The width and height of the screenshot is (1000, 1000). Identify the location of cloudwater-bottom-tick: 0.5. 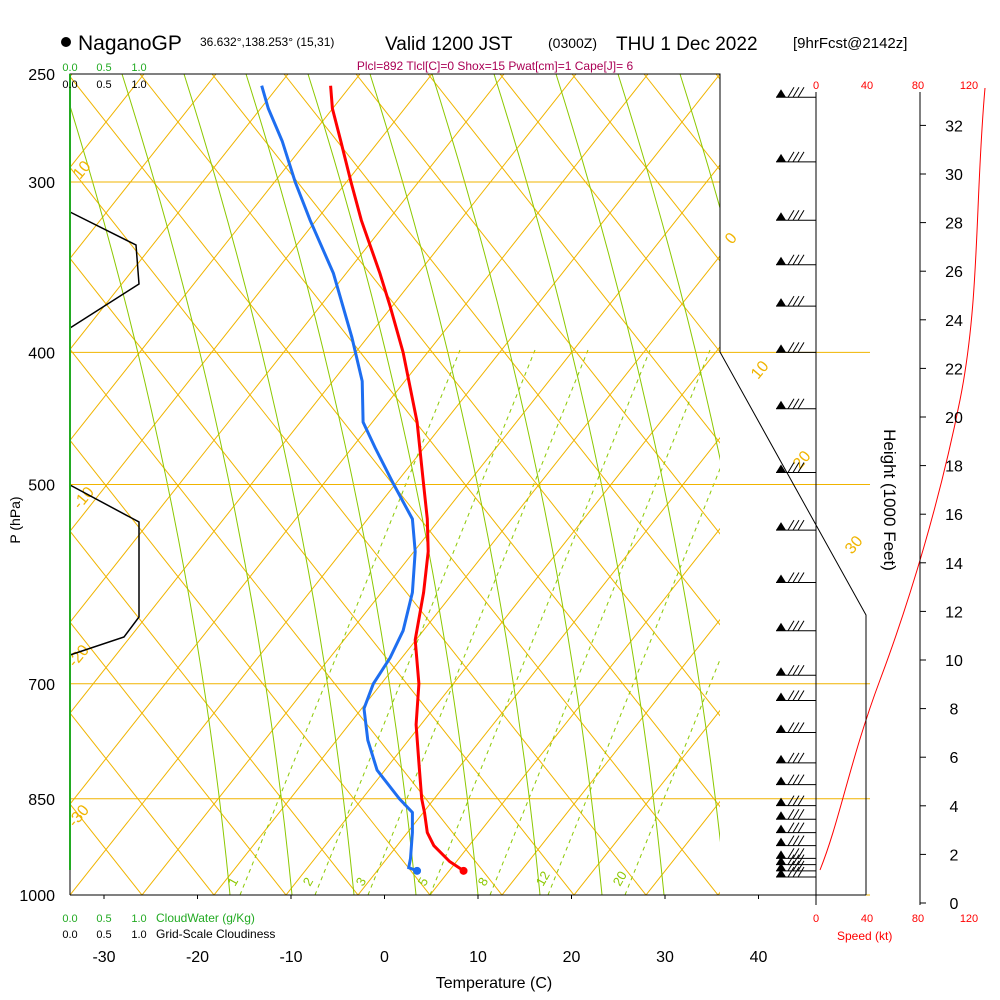
(103, 919).